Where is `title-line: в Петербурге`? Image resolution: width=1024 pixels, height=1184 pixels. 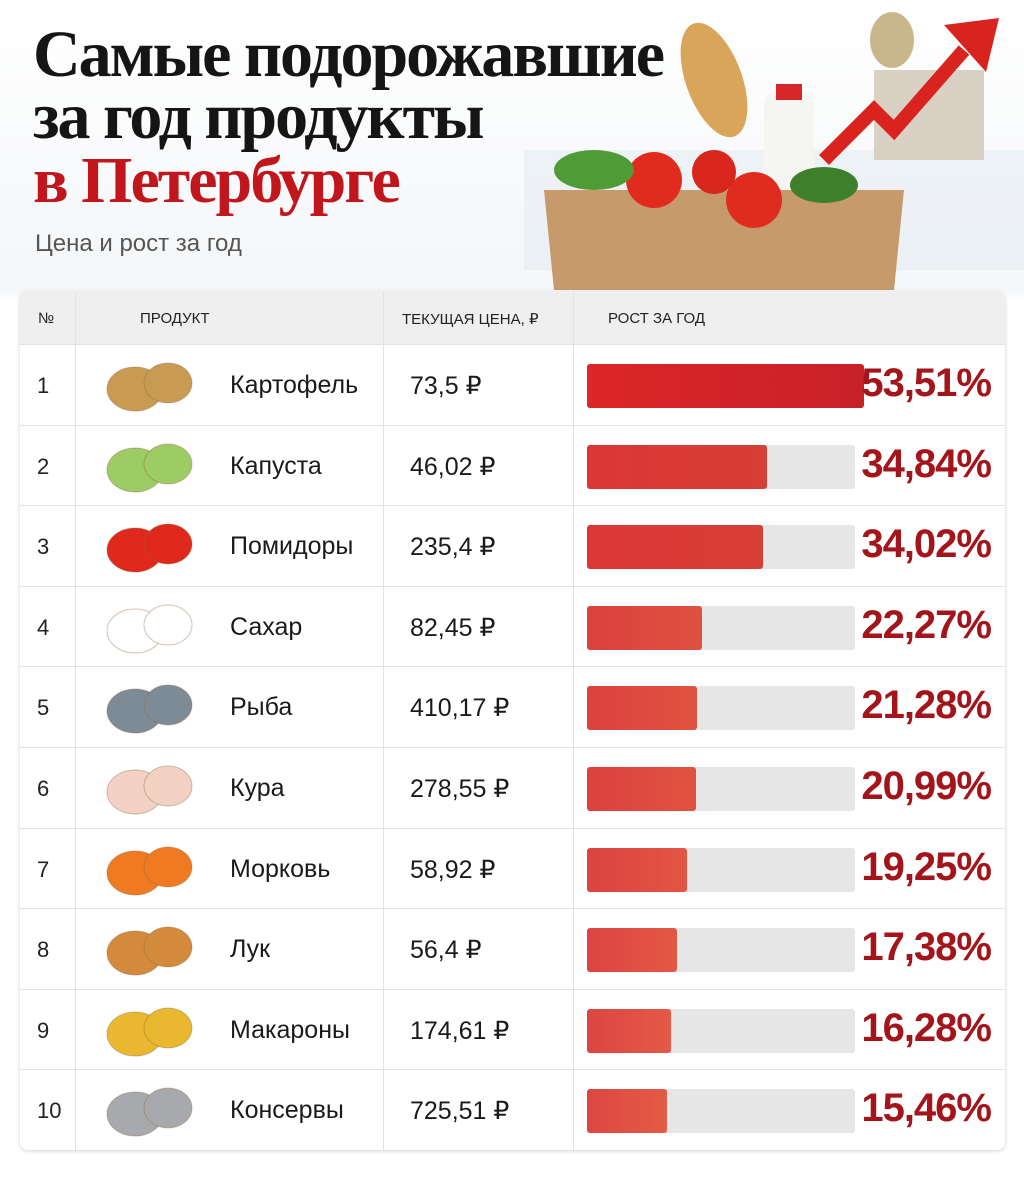 title-line: в Петербурге is located at coordinates (217, 180).